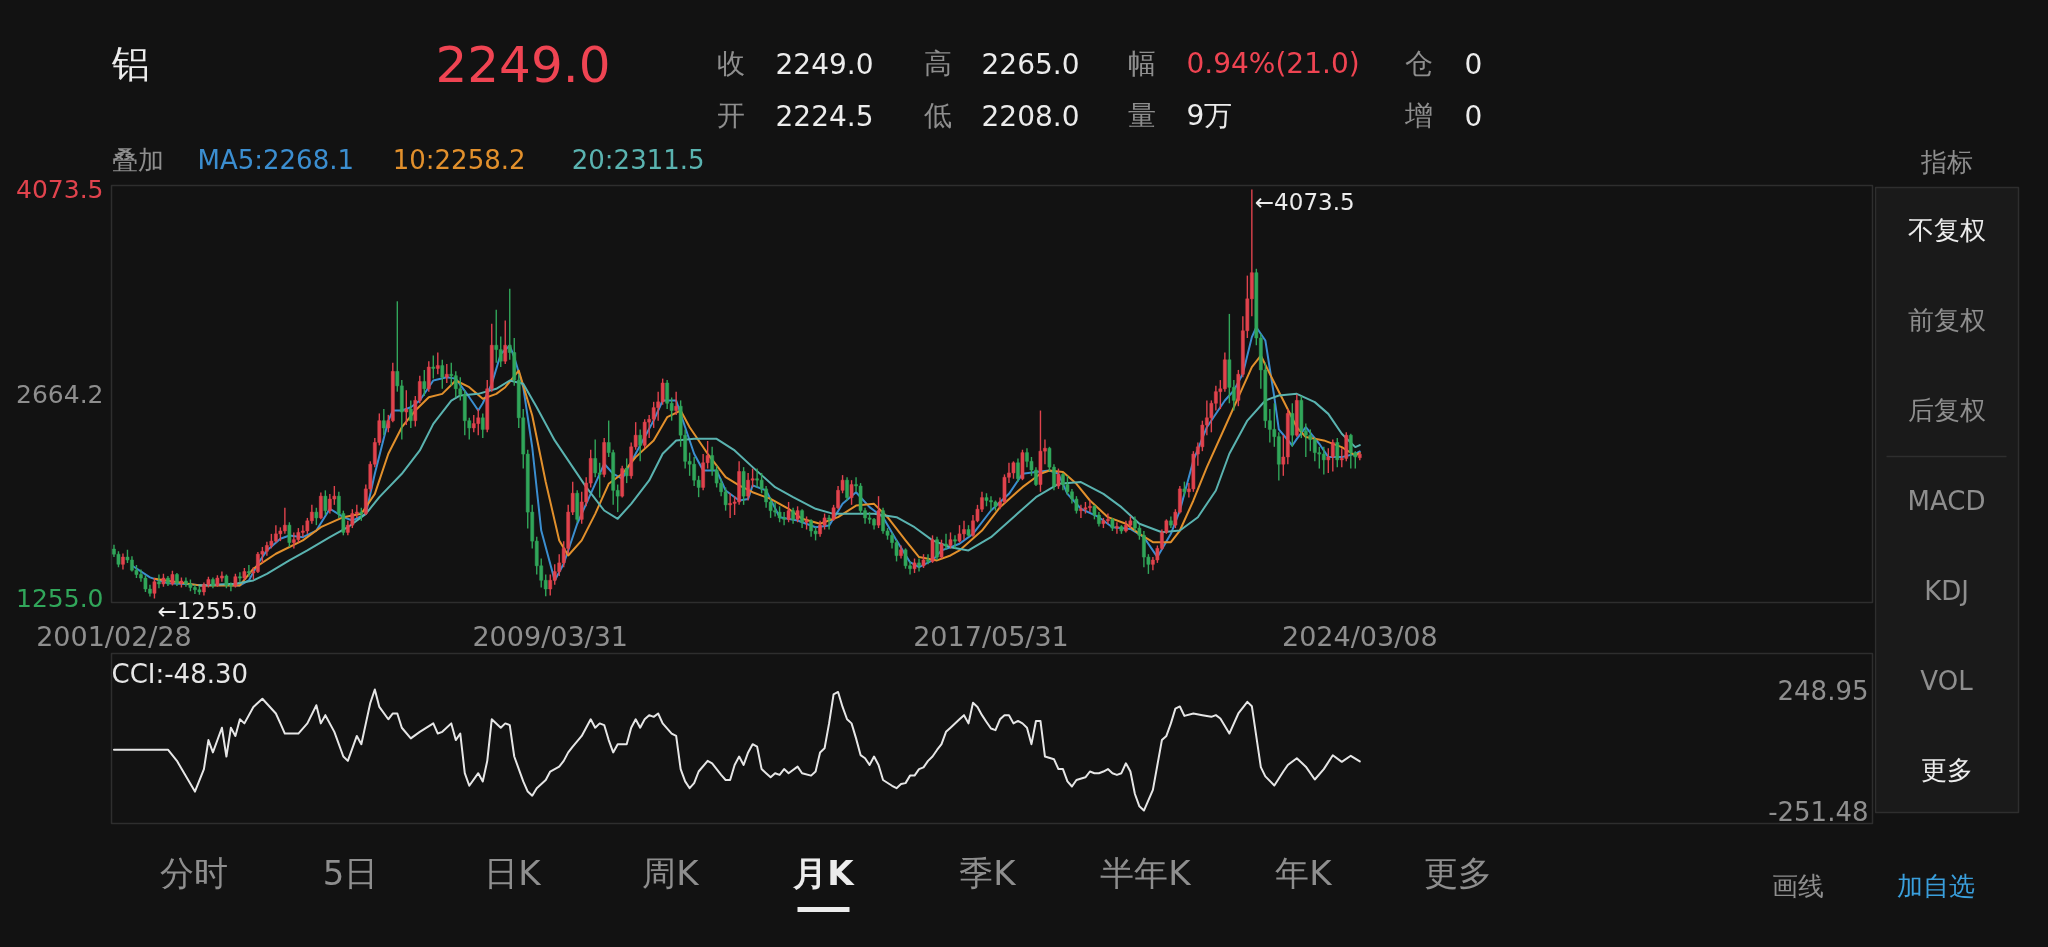 The height and width of the screenshot is (947, 2048). What do you see at coordinates (730, 63) in the screenshot?
I see `text: 收` at bounding box center [730, 63].